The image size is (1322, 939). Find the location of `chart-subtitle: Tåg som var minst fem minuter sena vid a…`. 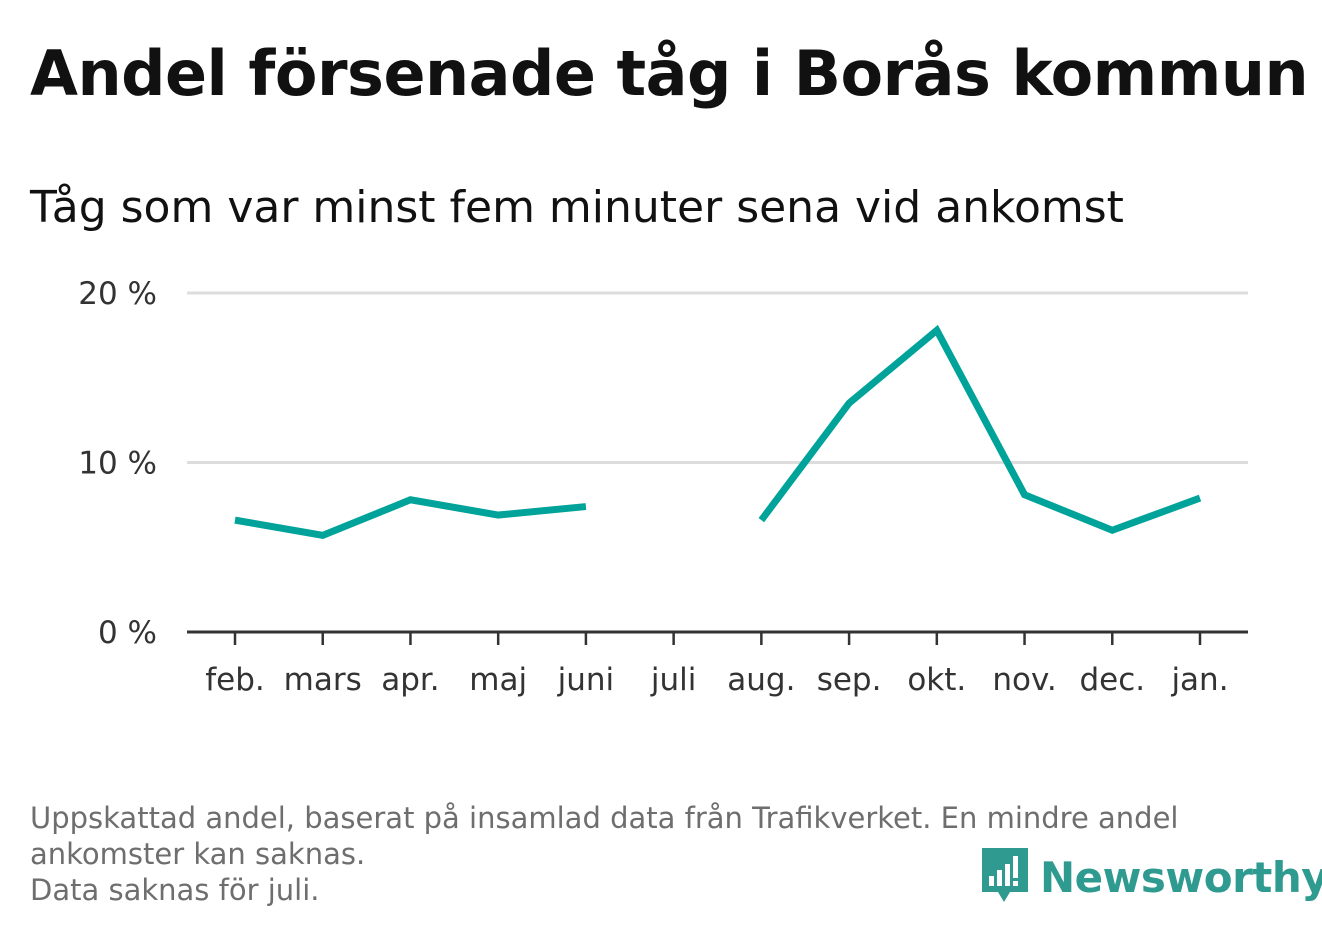

chart-subtitle: Tåg som var minst fem minuter sena vid a… is located at coordinates (577, 207).